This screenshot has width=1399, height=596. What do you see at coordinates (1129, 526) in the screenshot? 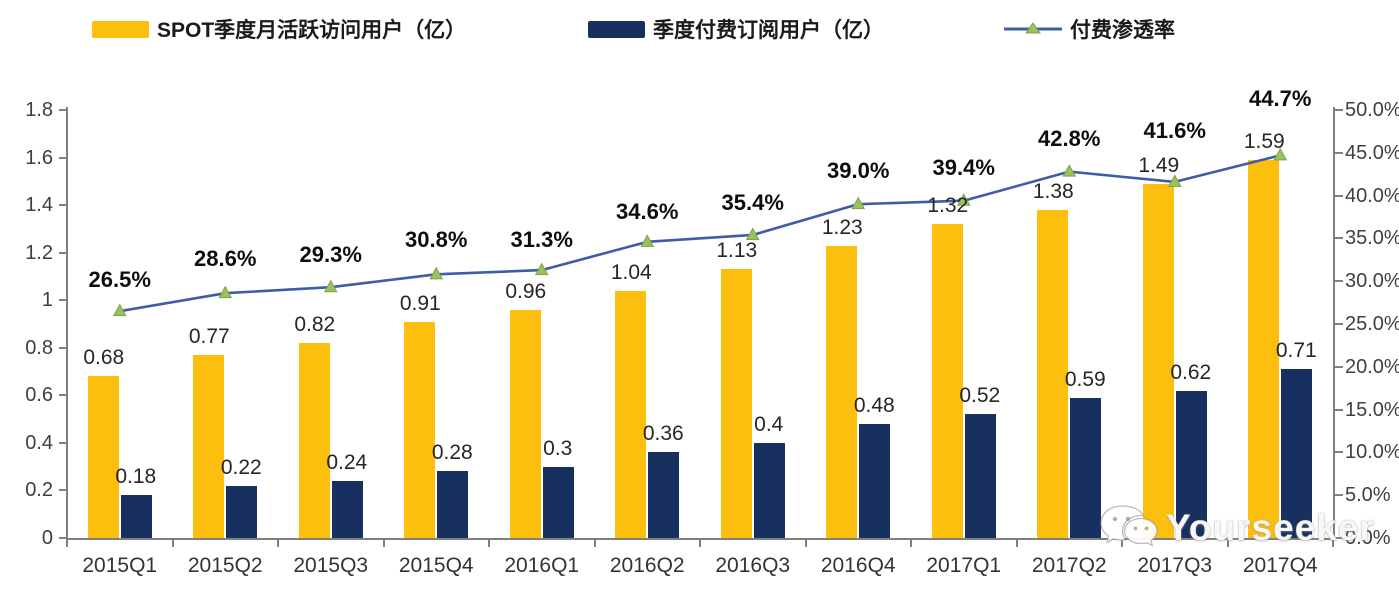
I see `wechat-icon` at bounding box center [1129, 526].